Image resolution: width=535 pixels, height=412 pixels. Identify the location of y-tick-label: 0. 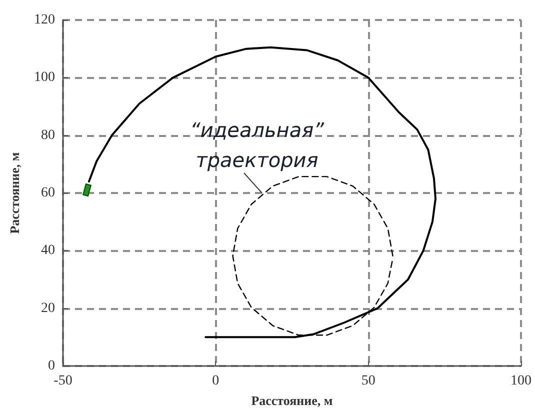
(51, 366).